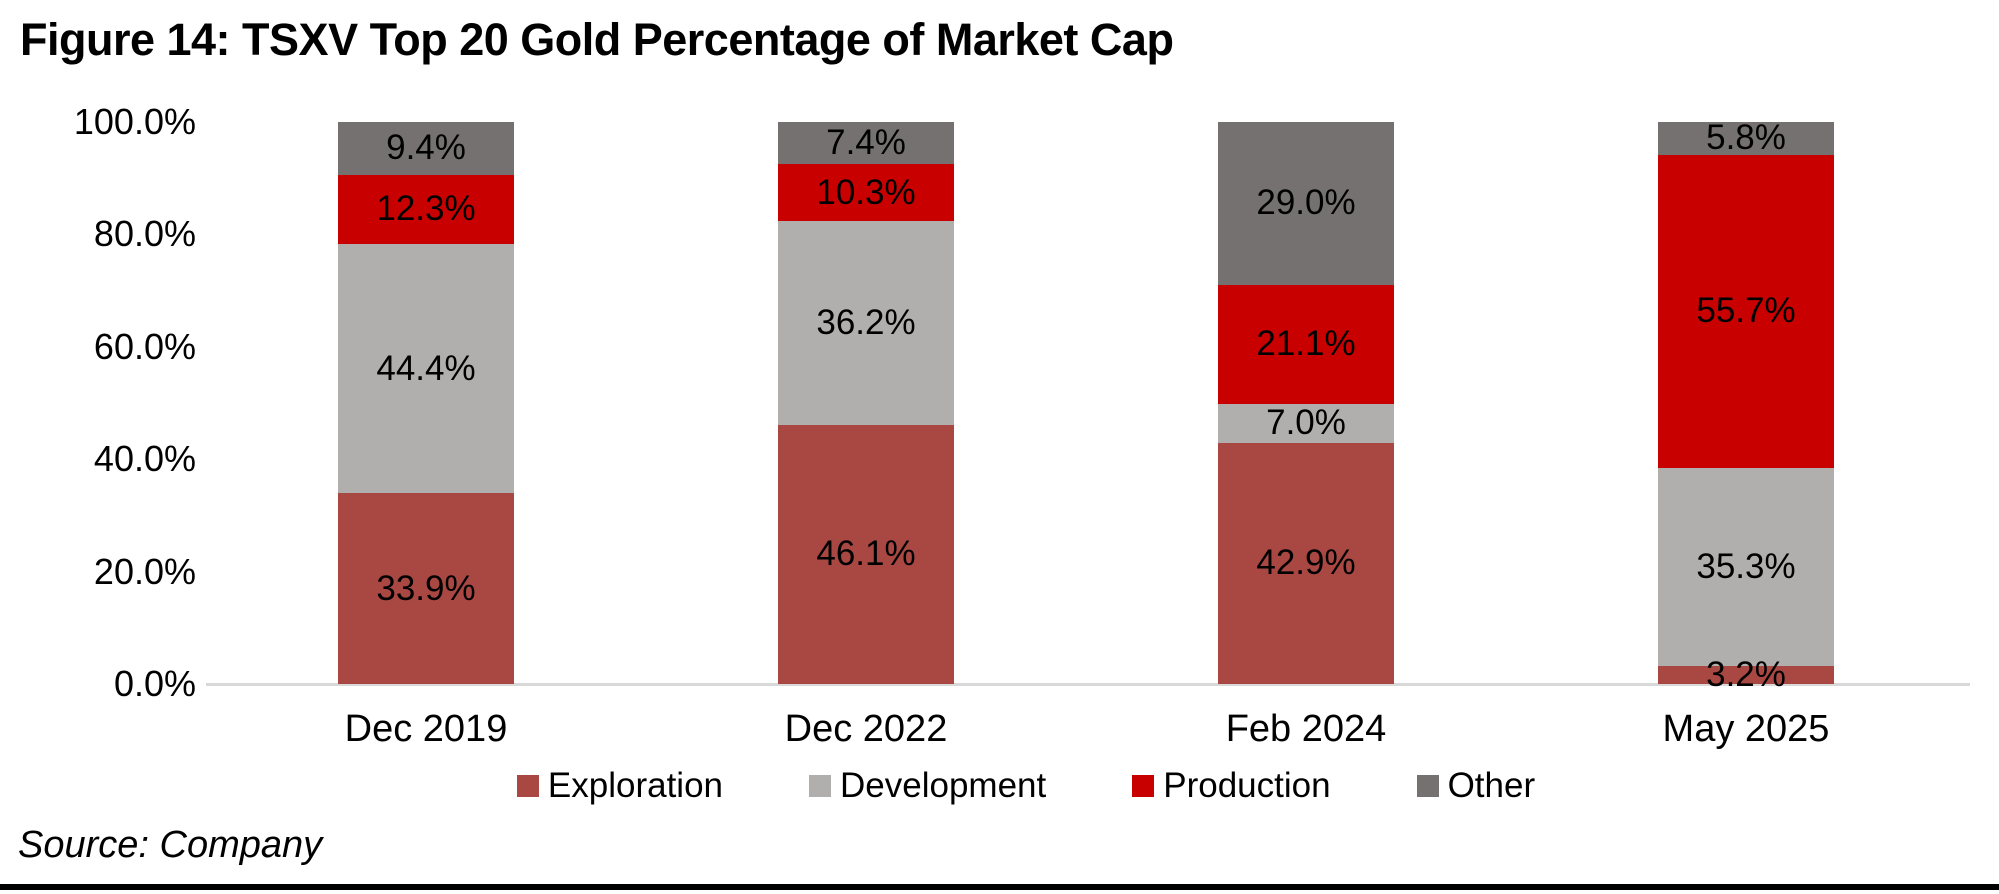 The width and height of the screenshot is (1999, 894). I want to click on bar-segment-value-label: 44.4%, so click(426, 368).